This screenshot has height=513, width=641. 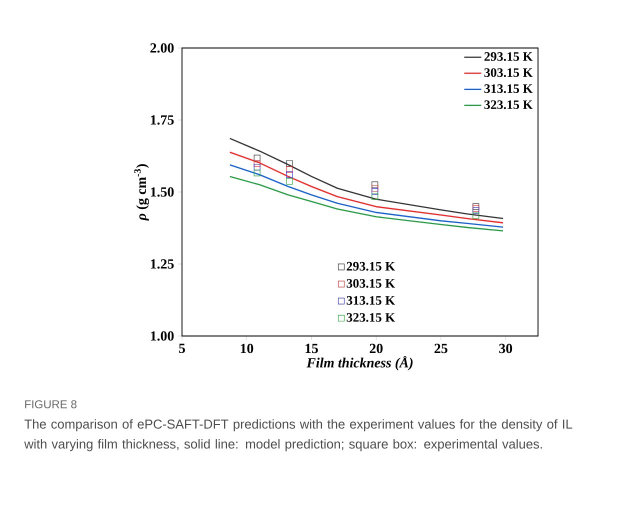 I want to click on x-tick-label: 10, so click(x=247, y=349).